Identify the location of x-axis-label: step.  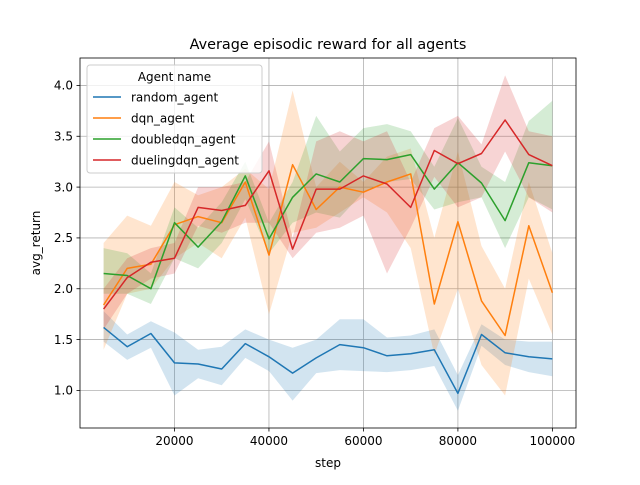
(328, 463).